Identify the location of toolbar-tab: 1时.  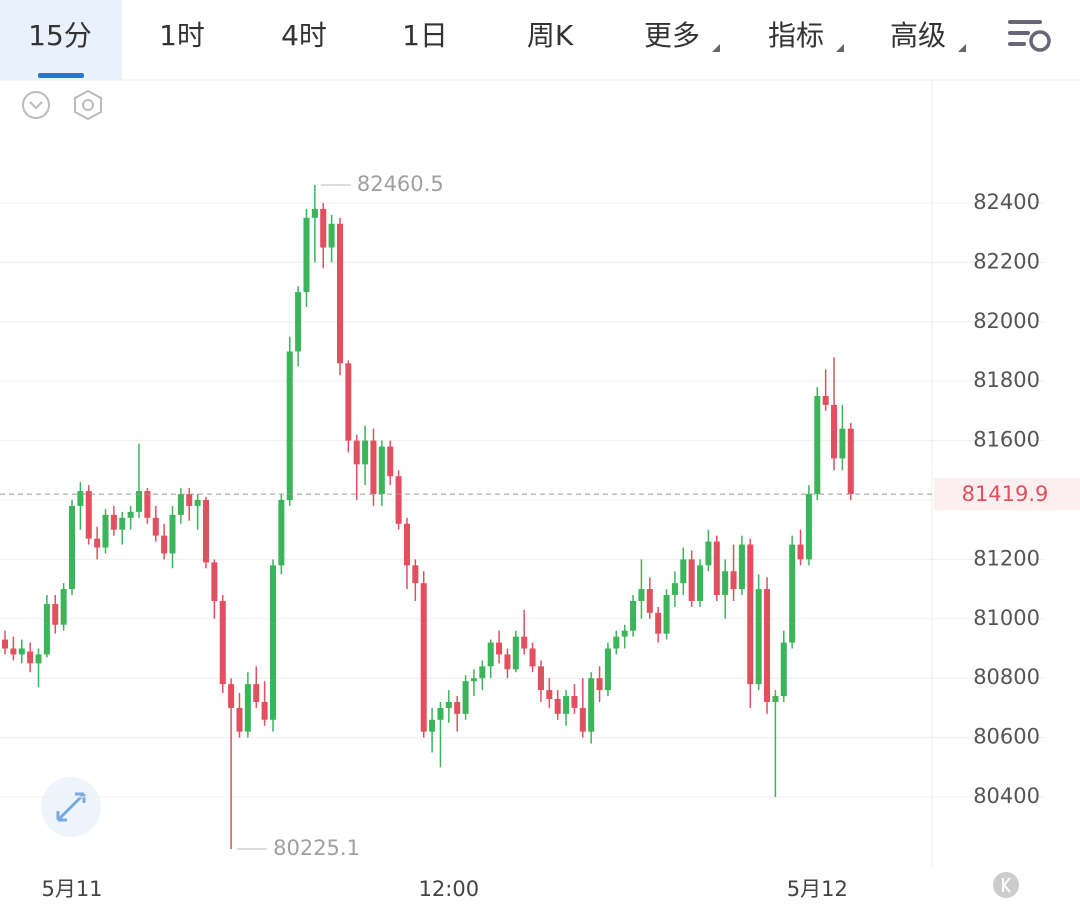
(182, 35).